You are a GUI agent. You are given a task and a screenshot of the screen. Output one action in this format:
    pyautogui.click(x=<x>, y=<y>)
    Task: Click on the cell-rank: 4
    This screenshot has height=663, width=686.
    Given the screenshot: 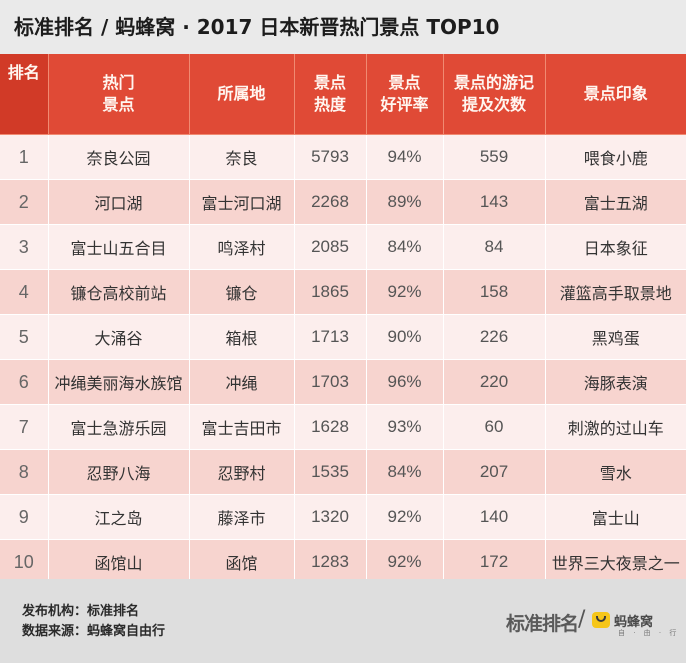 What is the action you would take?
    pyautogui.click(x=24, y=292)
    